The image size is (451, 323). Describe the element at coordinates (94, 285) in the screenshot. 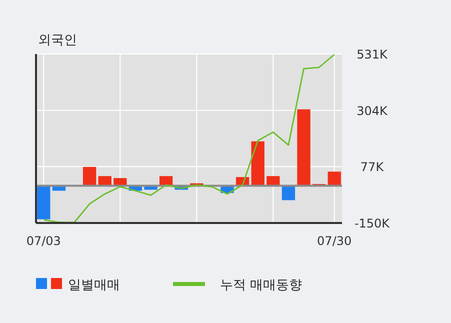

I see `legend-label: 일별매매` at that location.